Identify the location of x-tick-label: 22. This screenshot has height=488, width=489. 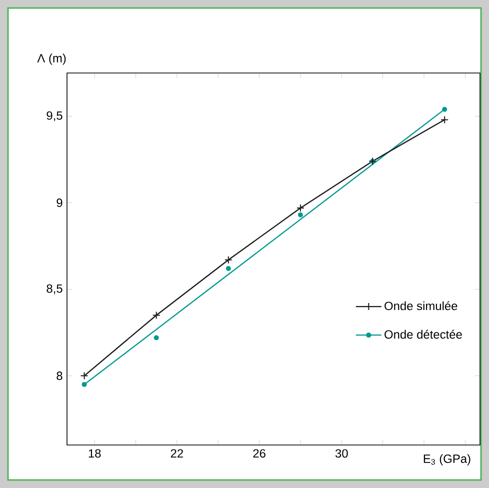
(176, 453).